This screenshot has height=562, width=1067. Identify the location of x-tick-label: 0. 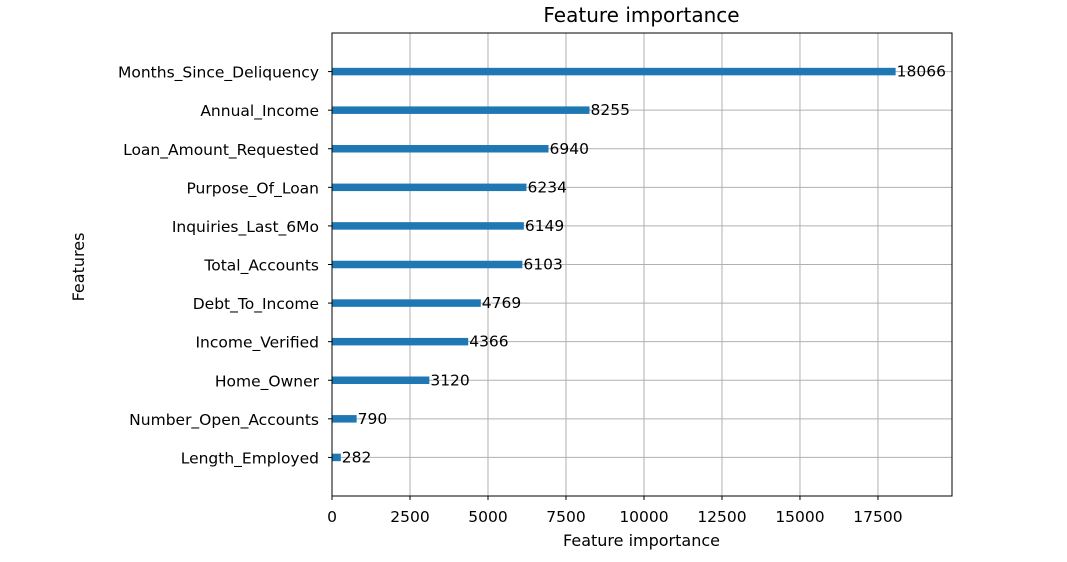
(332, 517).